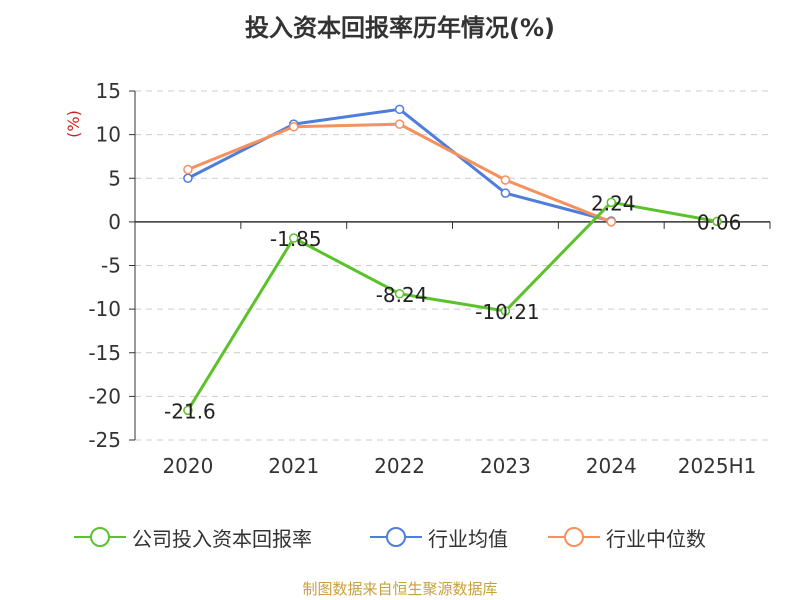  I want to click on legend: 公司投入资本回报率 行业均值 行业中位数, so click(400, 537).